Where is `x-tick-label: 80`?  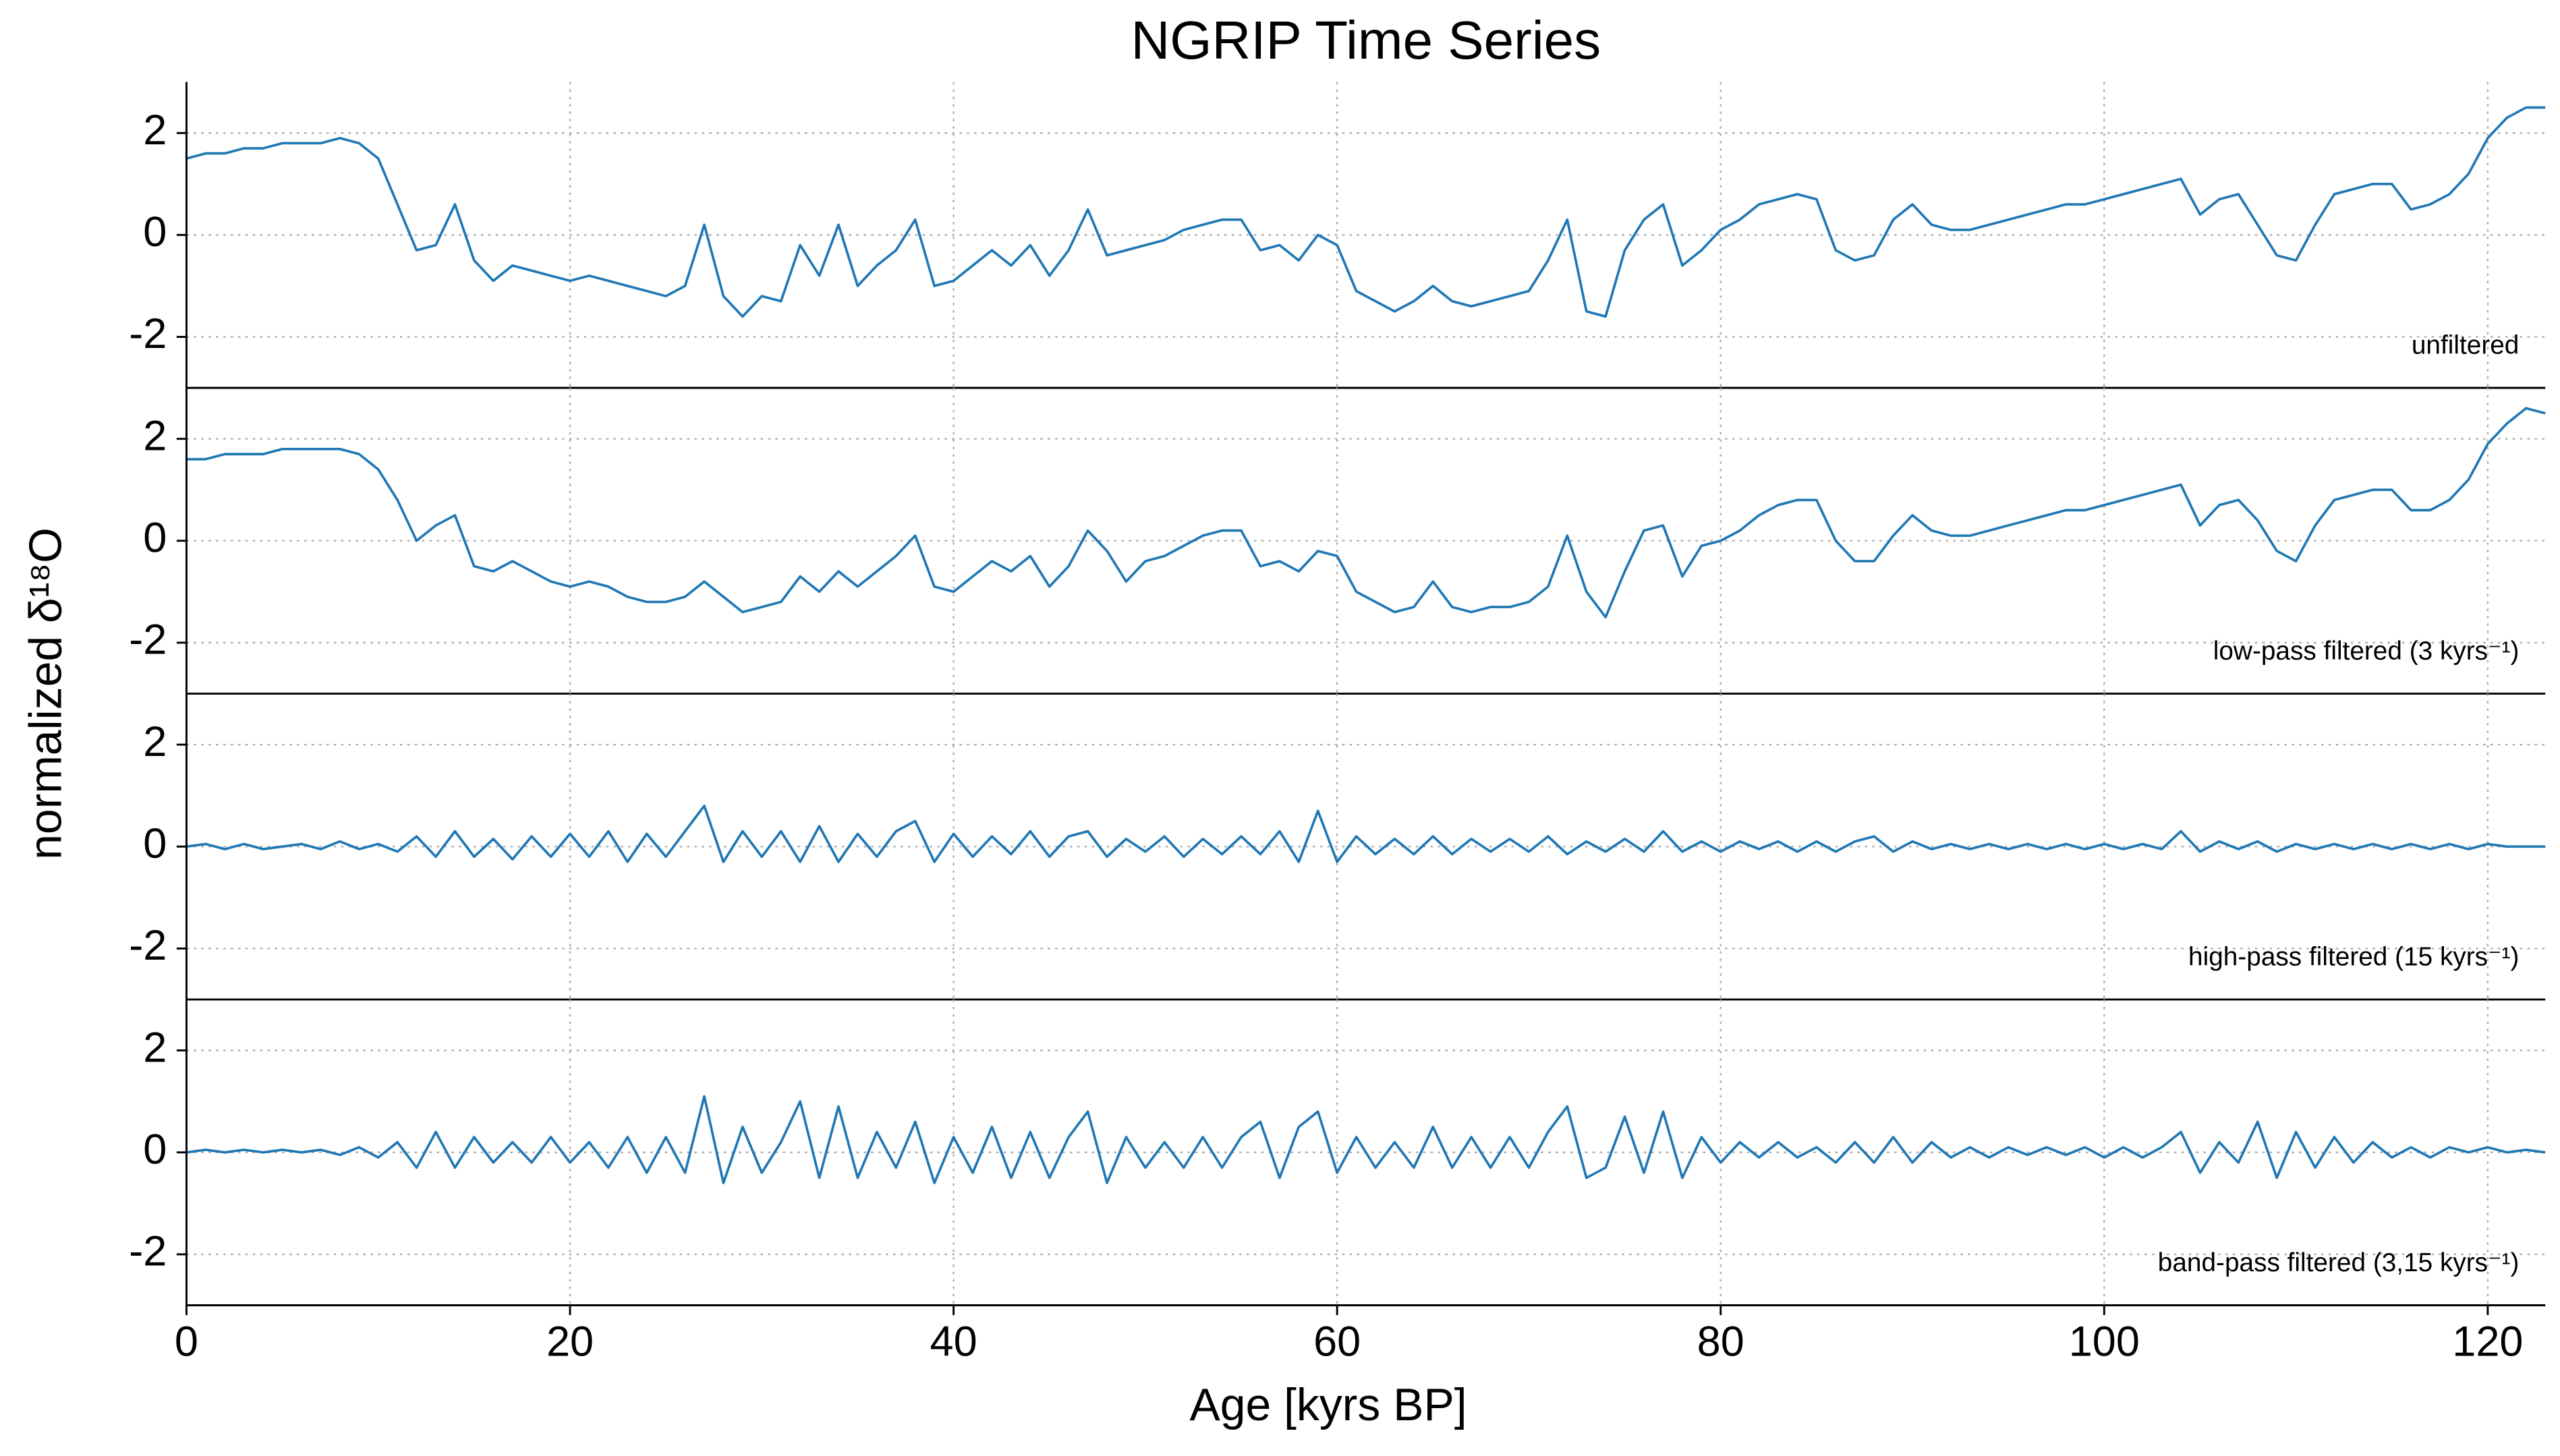
x-tick-label: 80 is located at coordinates (1720, 1341).